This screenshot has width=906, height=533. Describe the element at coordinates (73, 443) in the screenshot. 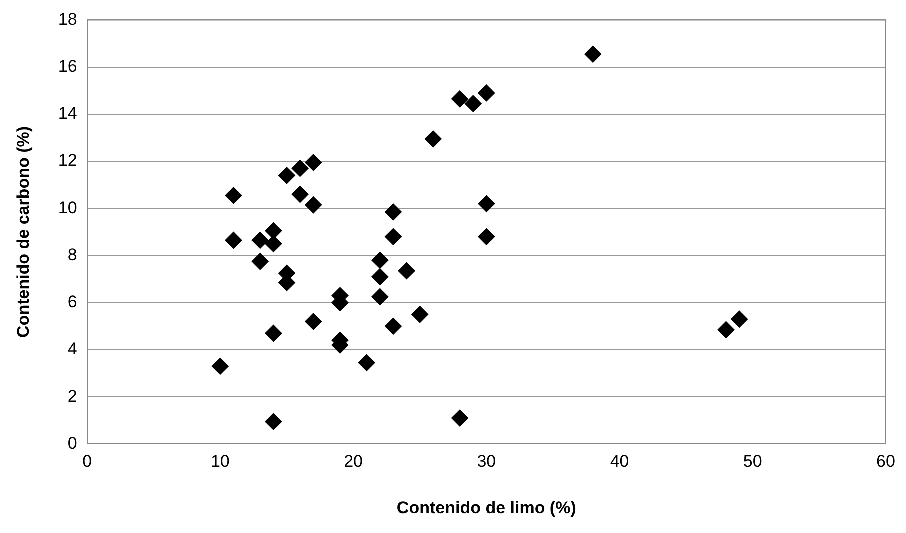

I see `y-tick-label: 0` at that location.